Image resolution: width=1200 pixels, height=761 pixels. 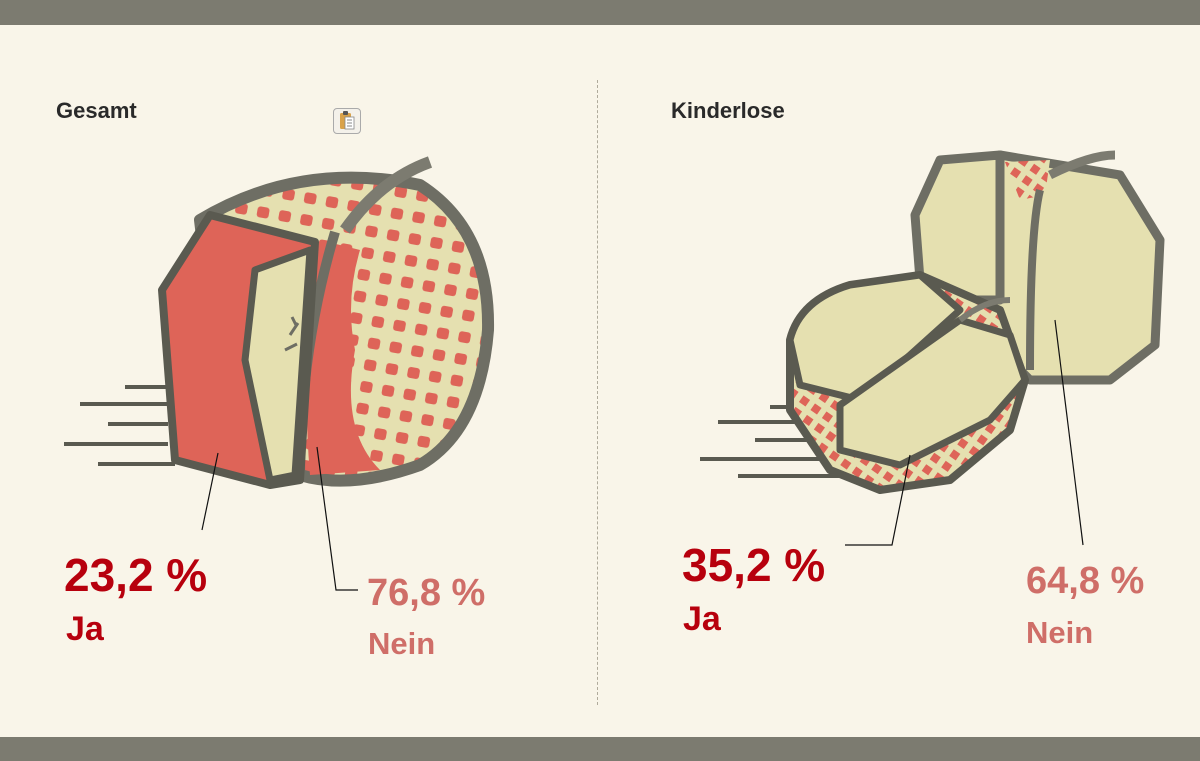 What do you see at coordinates (600, 749) in the screenshot?
I see `bottom-frame-bar` at bounding box center [600, 749].